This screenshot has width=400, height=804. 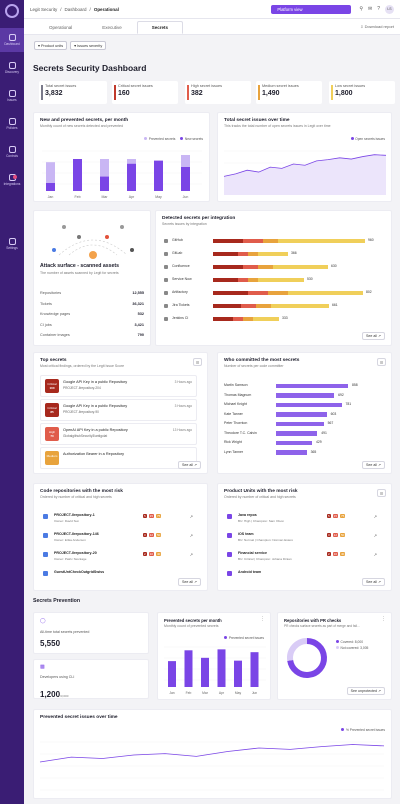 What do you see at coordinates (377, 26) in the screenshot?
I see `download-report-button: ⇩ Download report` at bounding box center [377, 26].